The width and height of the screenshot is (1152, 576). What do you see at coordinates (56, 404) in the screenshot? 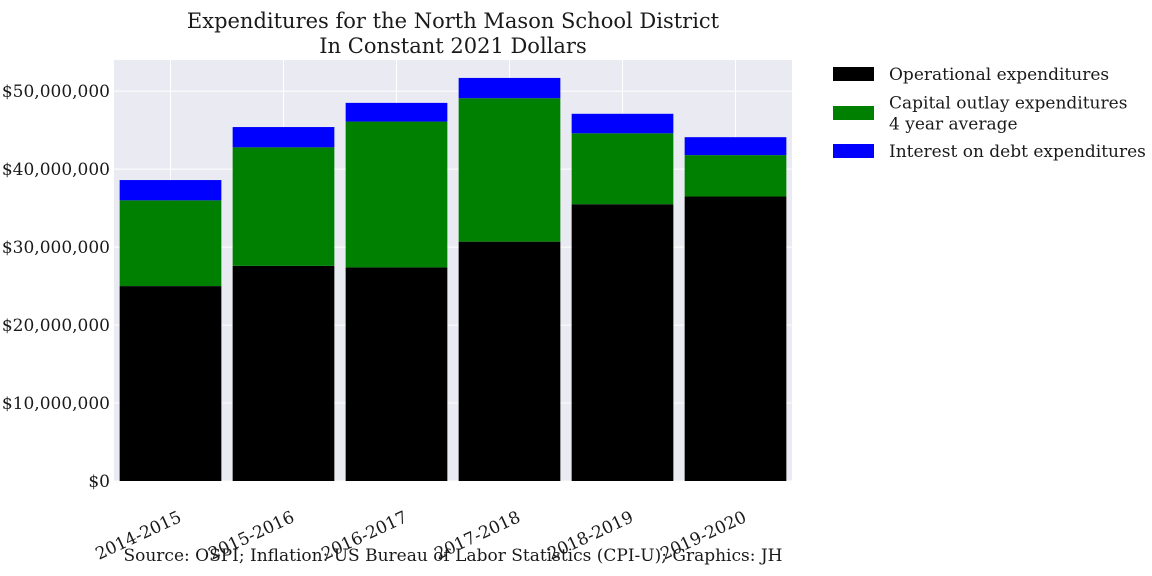
I see `y-tick-label: $10,000,000` at bounding box center [56, 404].